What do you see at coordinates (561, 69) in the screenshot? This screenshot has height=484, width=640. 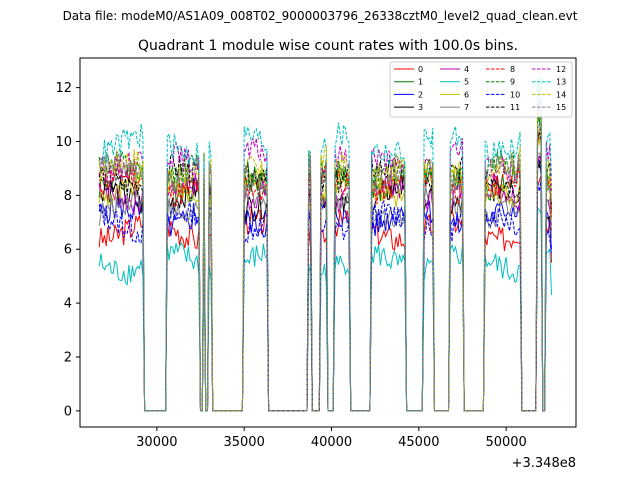 I see `legend-label: 12` at bounding box center [561, 69].